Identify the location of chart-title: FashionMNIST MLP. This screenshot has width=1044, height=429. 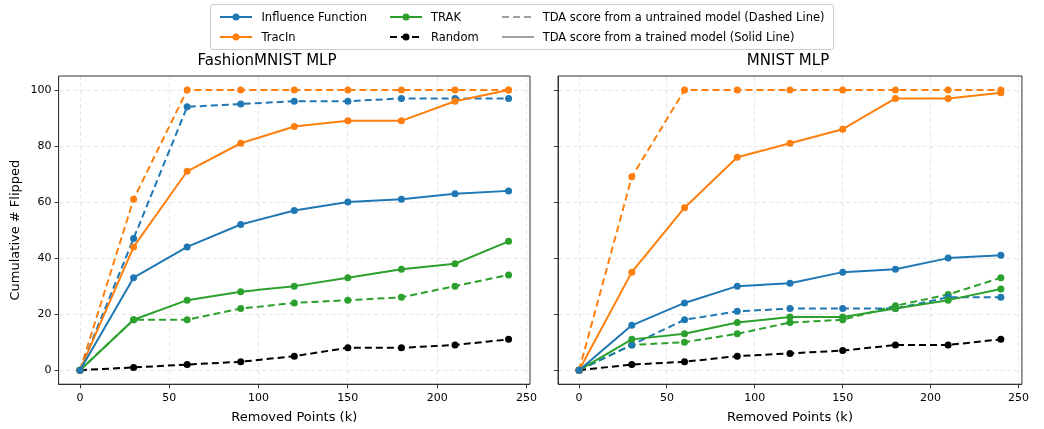
(267, 59).